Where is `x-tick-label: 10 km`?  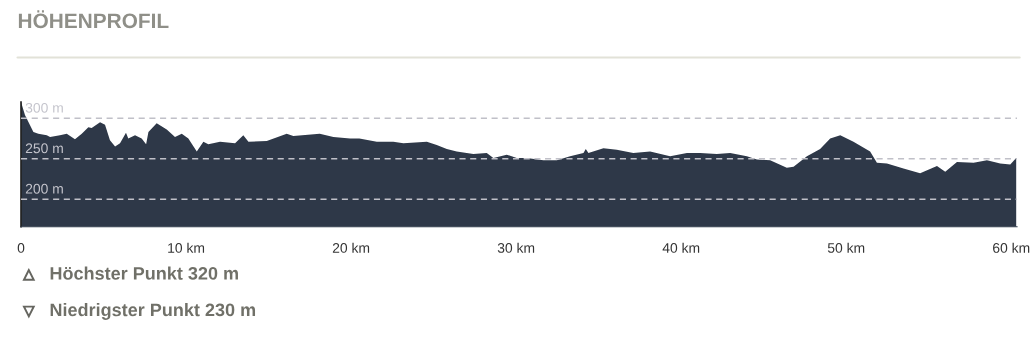
x-tick-label: 10 km is located at coordinates (186, 247).